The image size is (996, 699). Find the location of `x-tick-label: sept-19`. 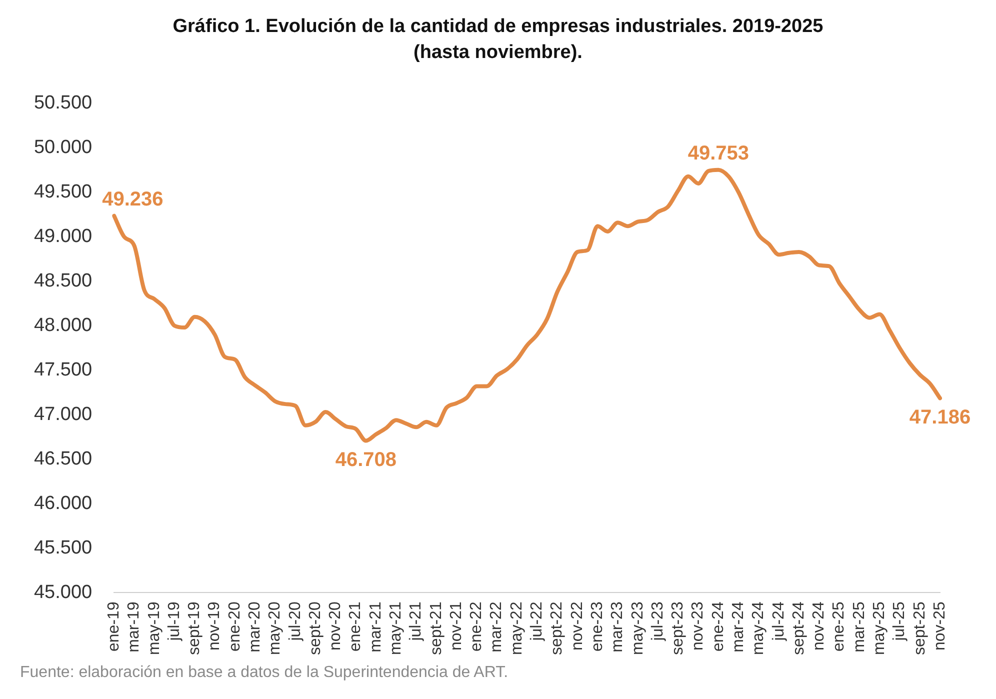

x-tick-label: sept-19 is located at coordinates (195, 629).